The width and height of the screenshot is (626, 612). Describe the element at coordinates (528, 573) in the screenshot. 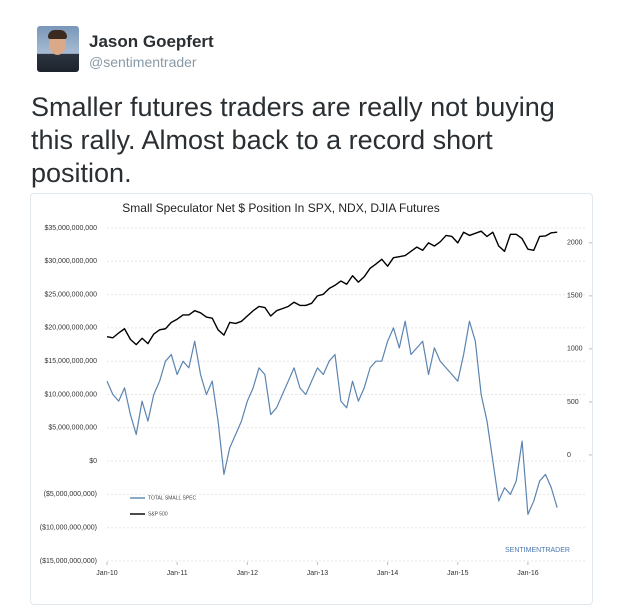

I see `x-tick-label: Jan-16` at that location.